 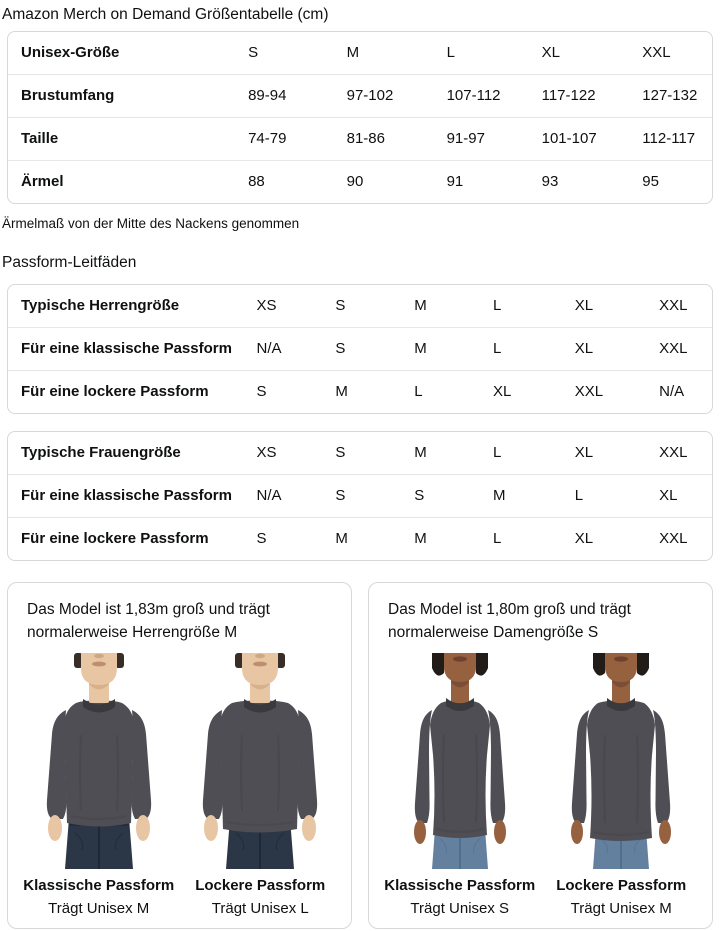 I want to click on fit-guides-title: Passform-Leitfäden, so click(x=69, y=262).